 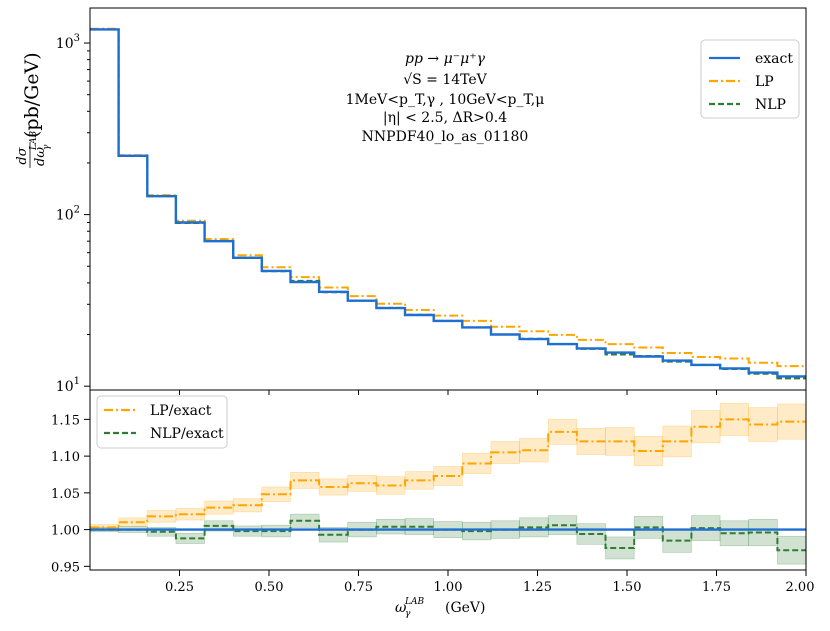 What do you see at coordinates (65, 531) in the screenshot?
I see `ratio-ytick-label: 1.00` at bounding box center [65, 531].